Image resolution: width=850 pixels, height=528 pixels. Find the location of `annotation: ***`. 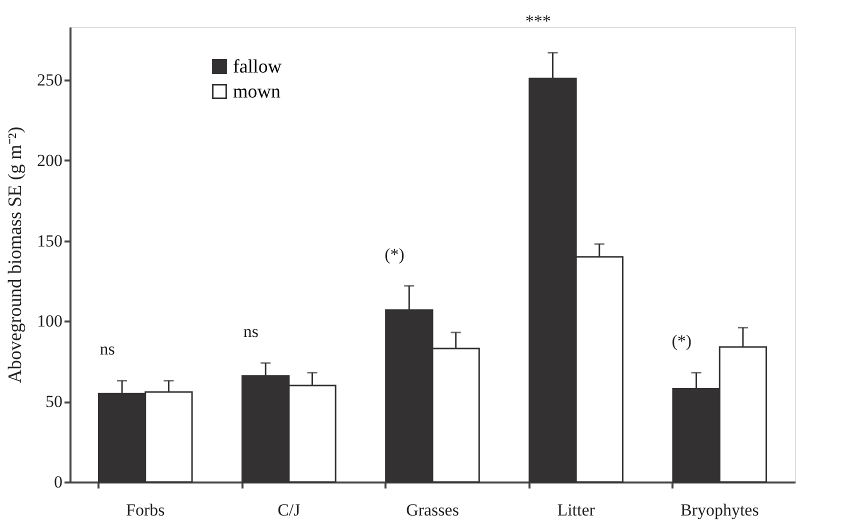

annotation: *** is located at coordinates (538, 21).